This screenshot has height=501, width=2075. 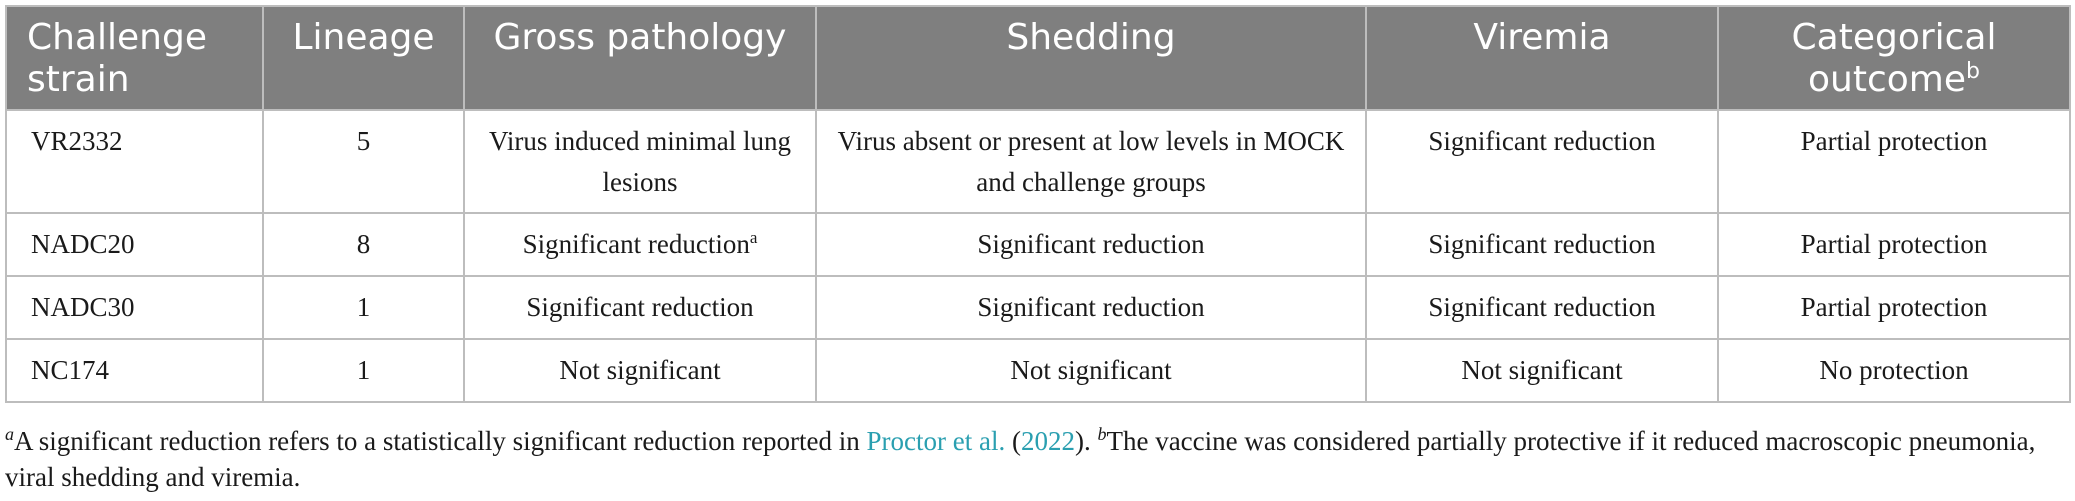 I want to click on cell-gross-pathology: Not significant, so click(x=640, y=370).